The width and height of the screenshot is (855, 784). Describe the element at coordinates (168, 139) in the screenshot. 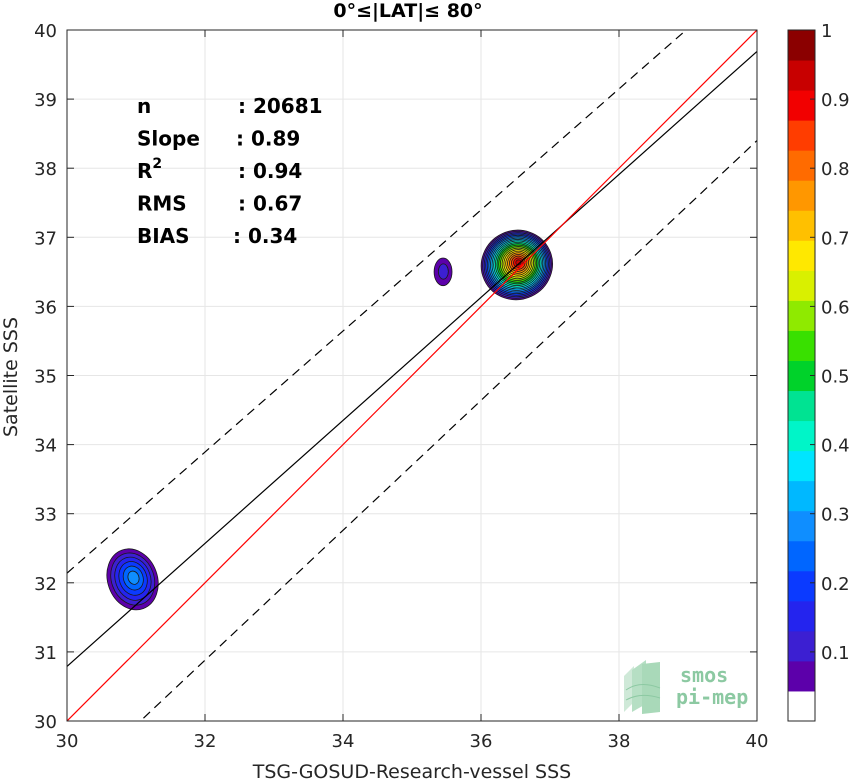

I see `stat-label: Slope` at that location.